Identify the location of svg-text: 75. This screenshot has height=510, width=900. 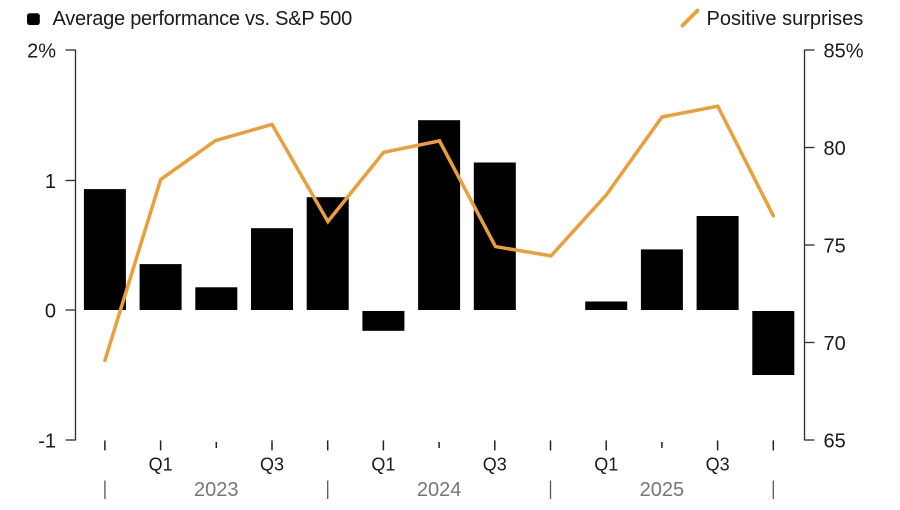
(835, 246).